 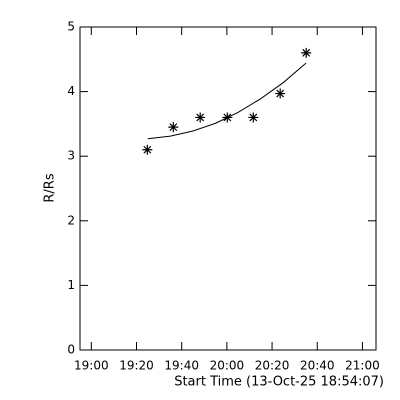 What do you see at coordinates (227, 101) in the screenshot?
I see `fit-line` at bounding box center [227, 101].